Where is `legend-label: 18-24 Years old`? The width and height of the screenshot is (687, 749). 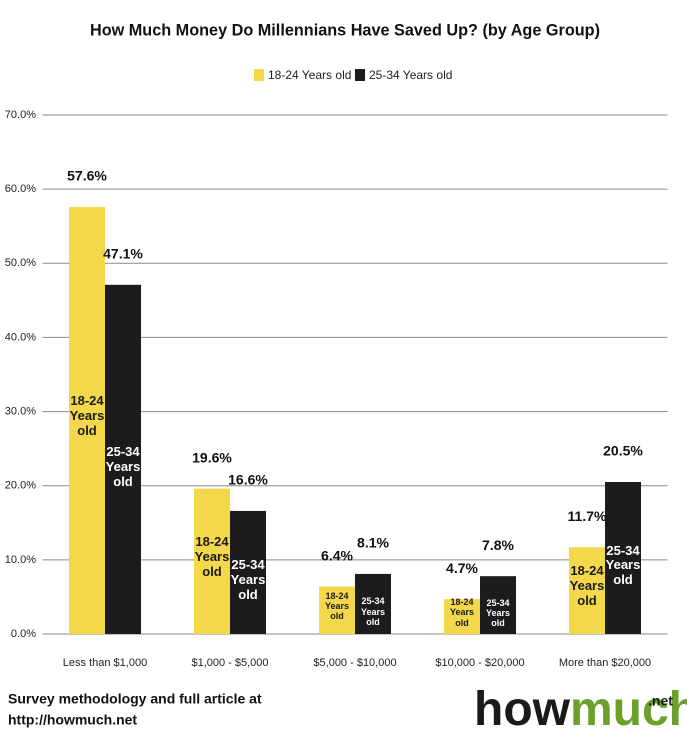
legend-label: 18-24 Years old is located at coordinates (309, 75).